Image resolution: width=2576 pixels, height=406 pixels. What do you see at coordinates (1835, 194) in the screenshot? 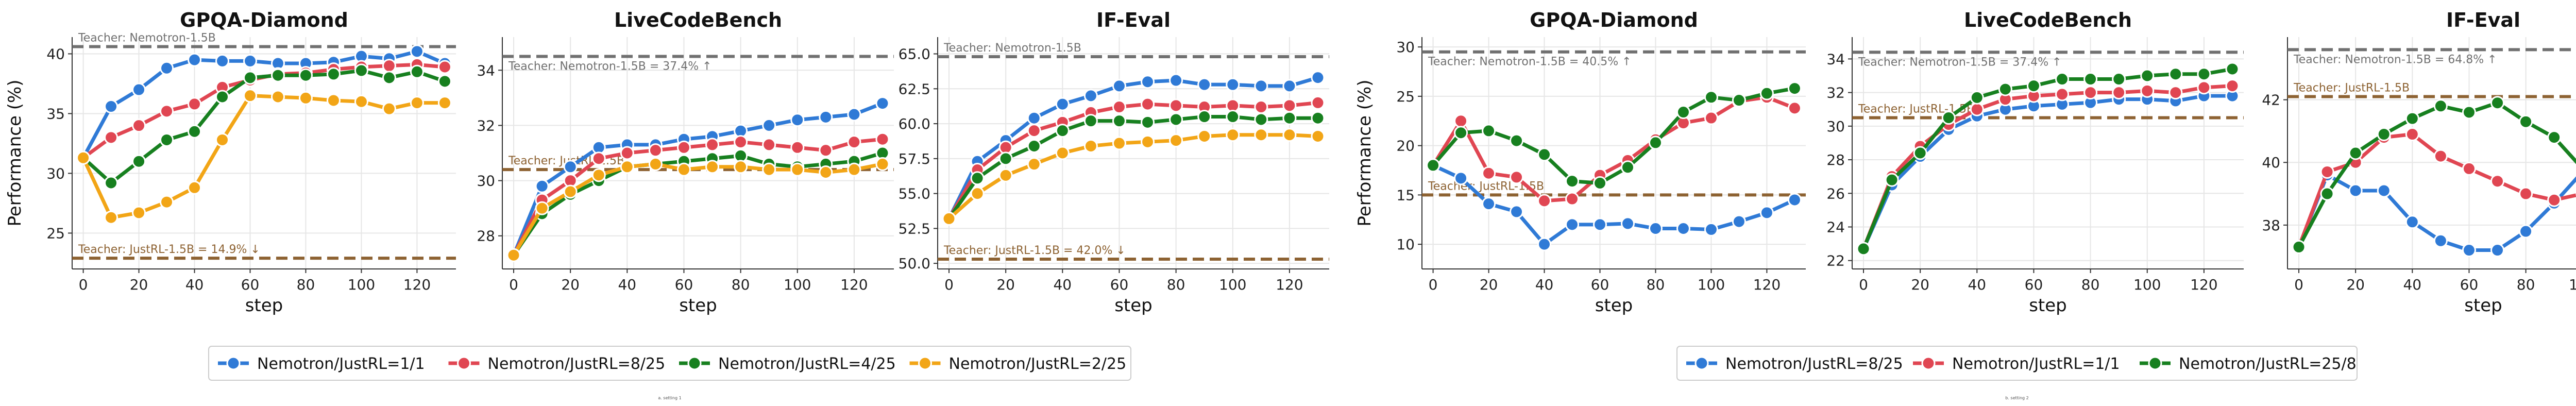
I see `y-tick-label: 26` at bounding box center [1835, 194].